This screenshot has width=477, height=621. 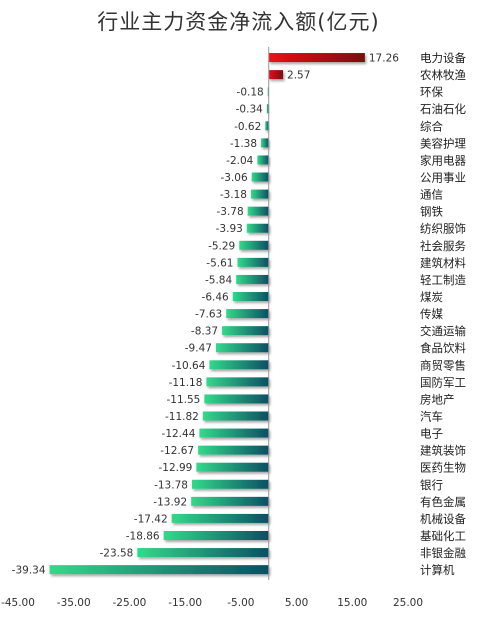 What do you see at coordinates (296, 603) in the screenshot?
I see `x-tick-label: 5.00` at bounding box center [296, 603].